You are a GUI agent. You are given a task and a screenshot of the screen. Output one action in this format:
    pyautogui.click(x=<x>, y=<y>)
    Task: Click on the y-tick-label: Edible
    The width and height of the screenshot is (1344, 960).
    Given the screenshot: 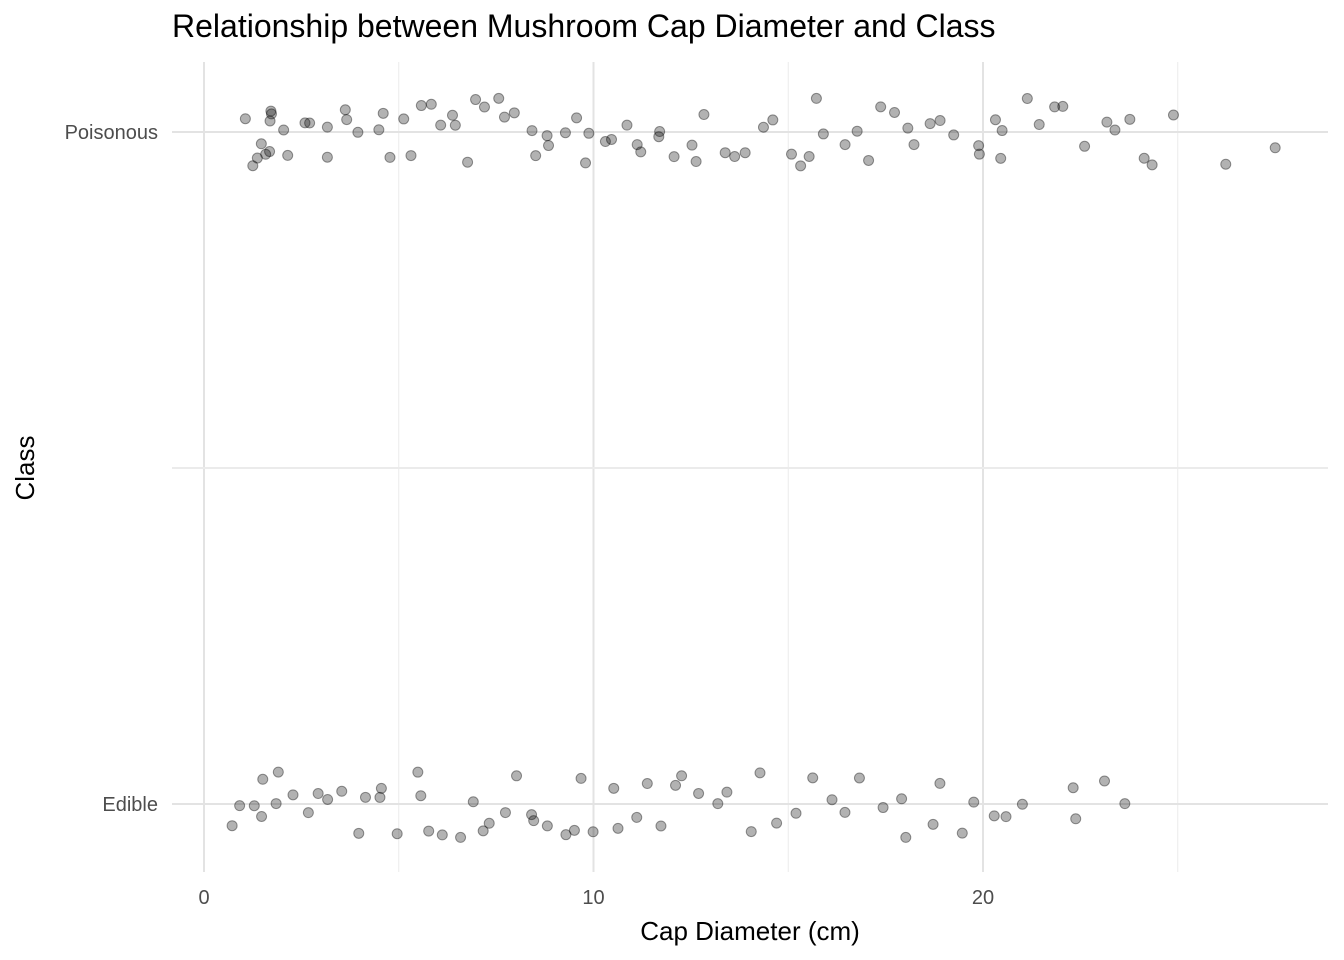 What is the action you would take?
    pyautogui.click(x=130, y=805)
    